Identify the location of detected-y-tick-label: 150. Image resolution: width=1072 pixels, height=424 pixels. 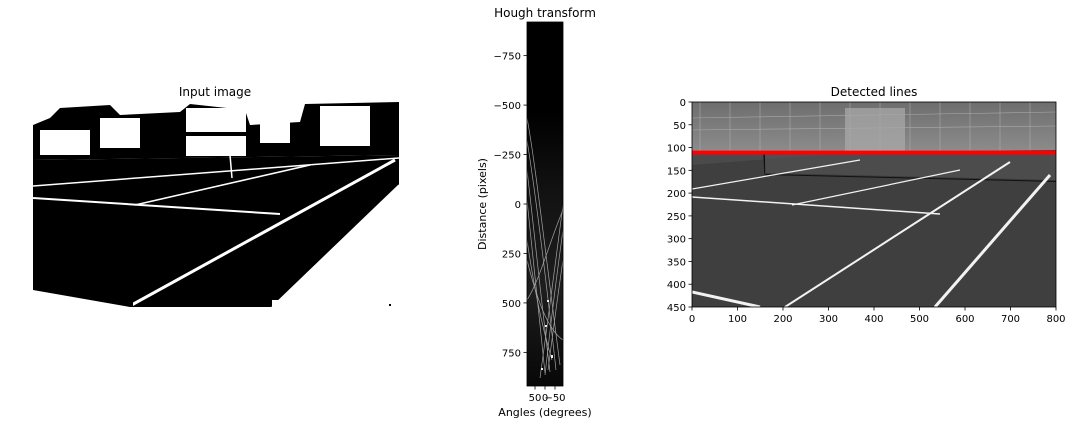
(676, 171).